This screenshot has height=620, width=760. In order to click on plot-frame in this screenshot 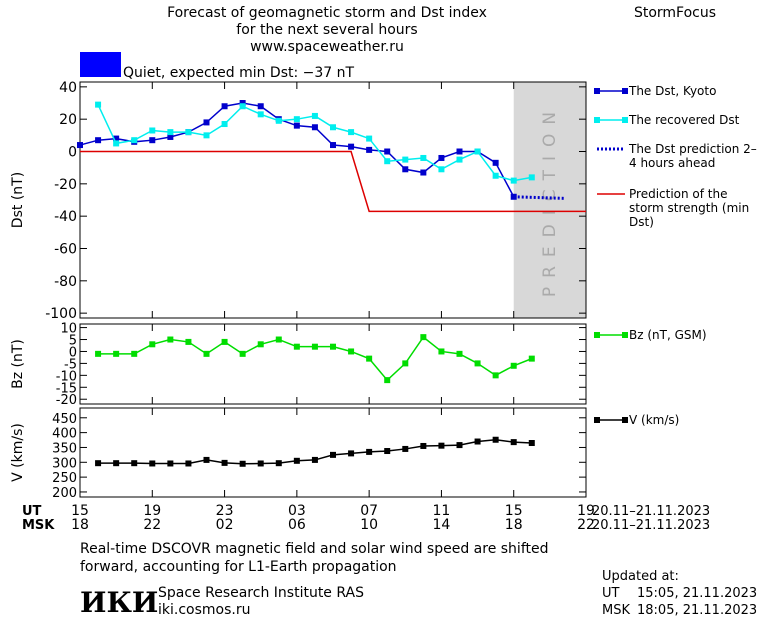, I will do `click(333, 364)`.